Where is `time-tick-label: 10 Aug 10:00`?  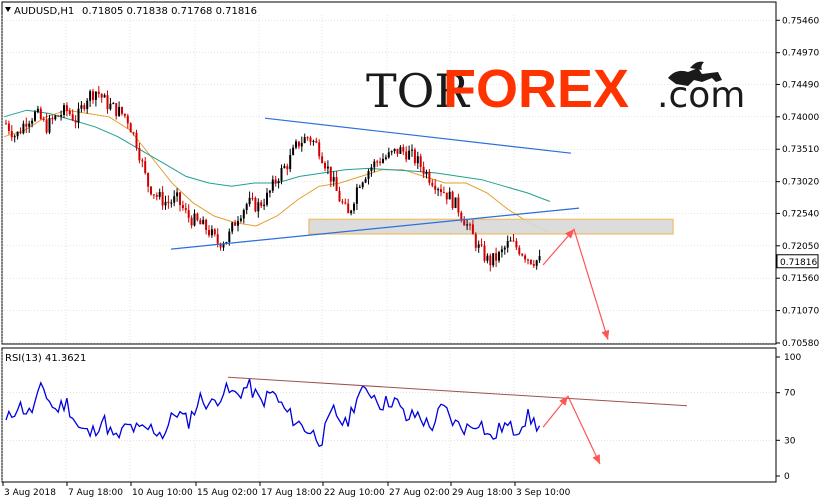 time-tick-label: 10 Aug 10:00 is located at coordinates (162, 493).